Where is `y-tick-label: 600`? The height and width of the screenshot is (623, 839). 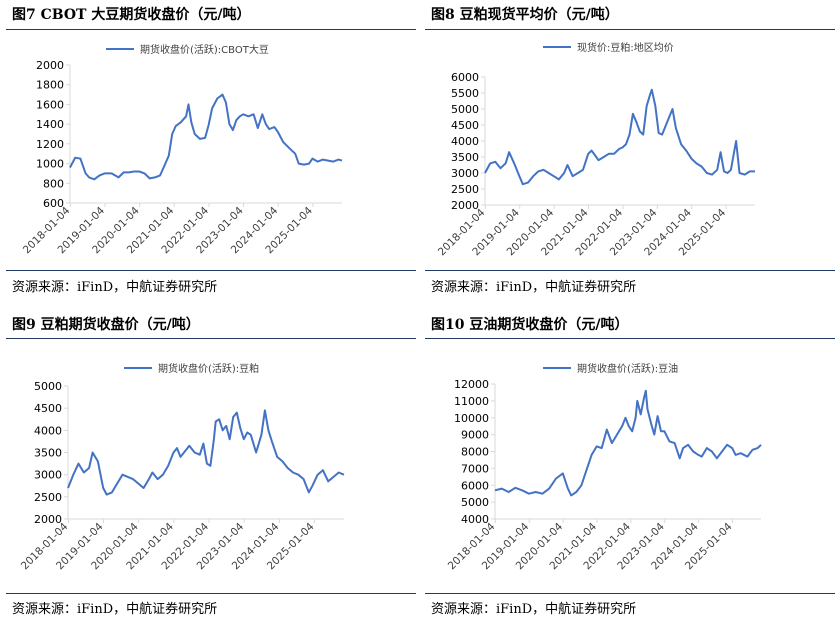
y-tick-label: 600 is located at coordinates (53, 203).